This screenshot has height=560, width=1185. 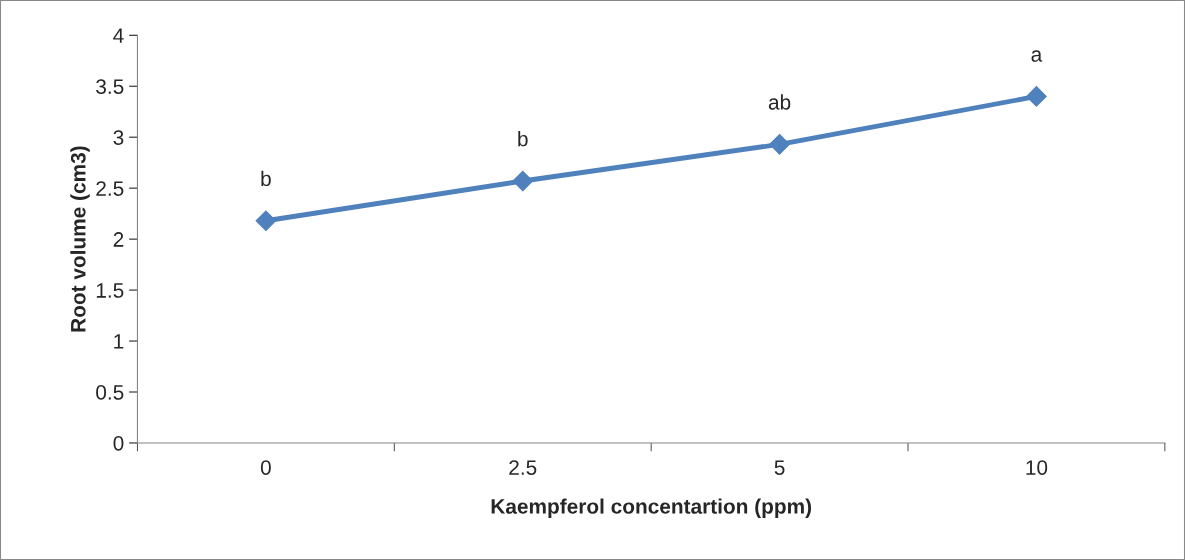 What do you see at coordinates (779, 102) in the screenshot?
I see `annotation: ab` at bounding box center [779, 102].